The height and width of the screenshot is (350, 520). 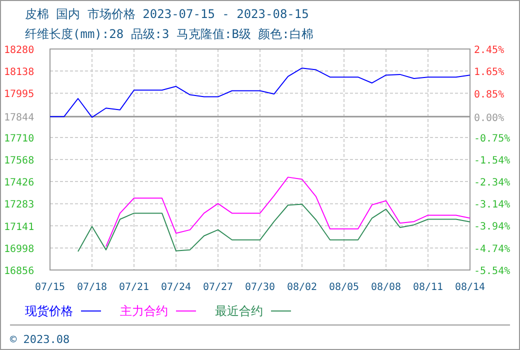 I want to click on y-tick-label: 17283, so click(x=19, y=205).